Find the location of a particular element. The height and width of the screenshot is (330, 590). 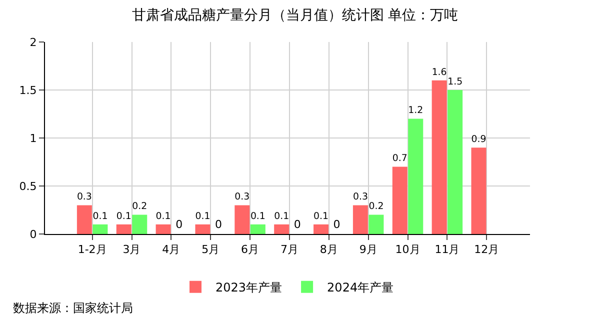

x-tick-label: 8月 is located at coordinates (329, 249).